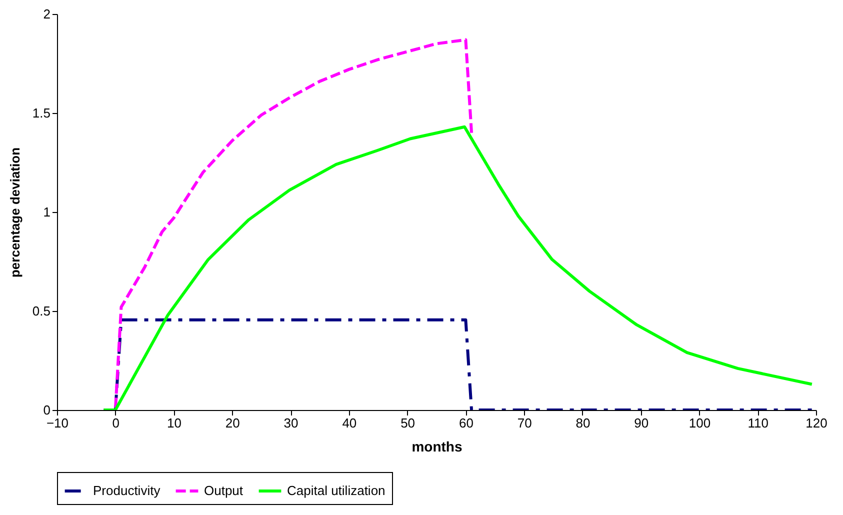  I want to click on x-tick-label: 50, so click(408, 423).